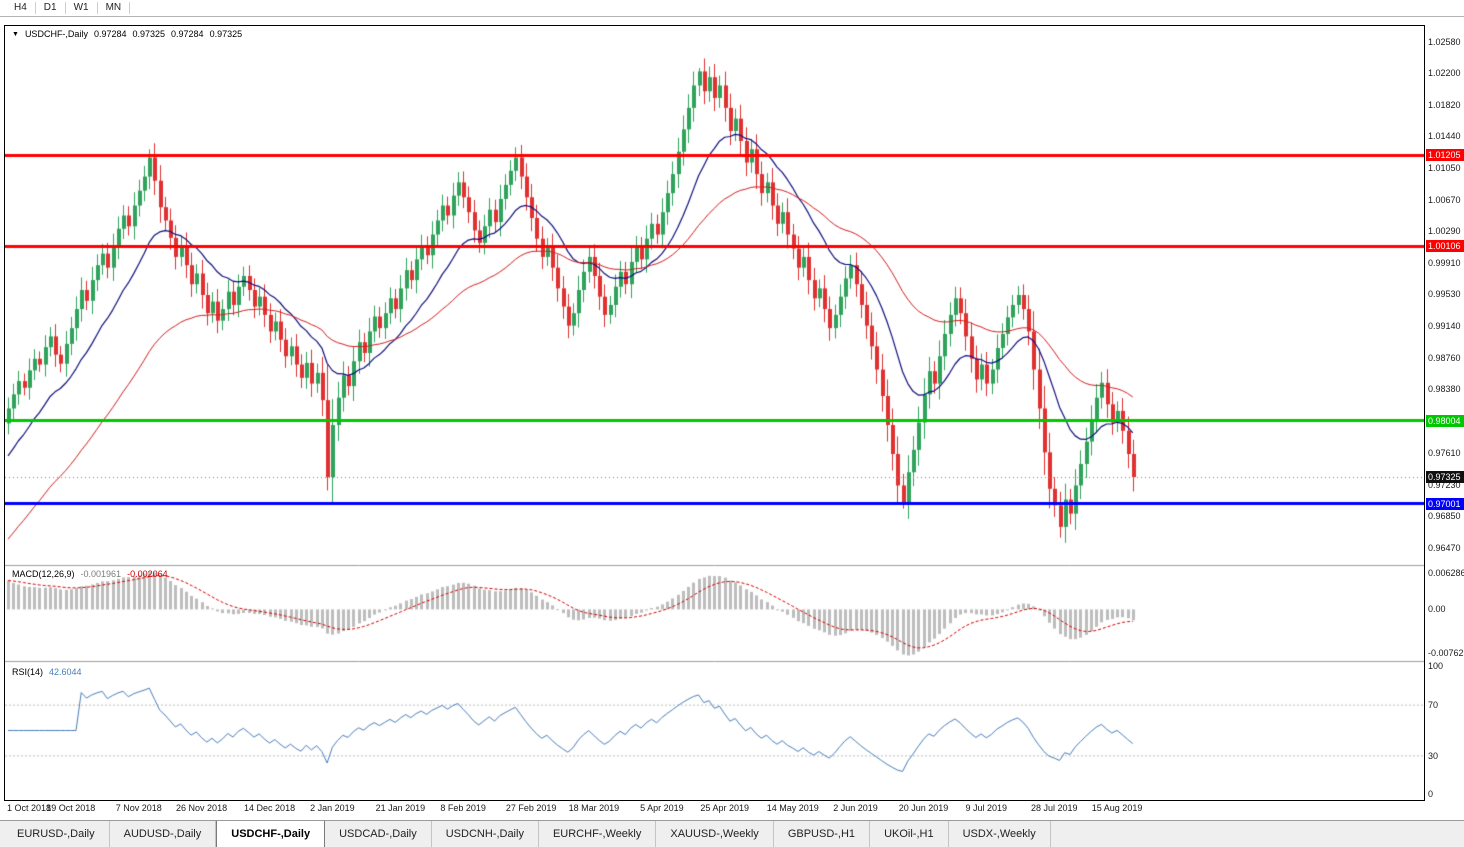 Image resolution: width=1464 pixels, height=847 pixels. I want to click on price-axis-label: 1.01820, so click(1444, 104).